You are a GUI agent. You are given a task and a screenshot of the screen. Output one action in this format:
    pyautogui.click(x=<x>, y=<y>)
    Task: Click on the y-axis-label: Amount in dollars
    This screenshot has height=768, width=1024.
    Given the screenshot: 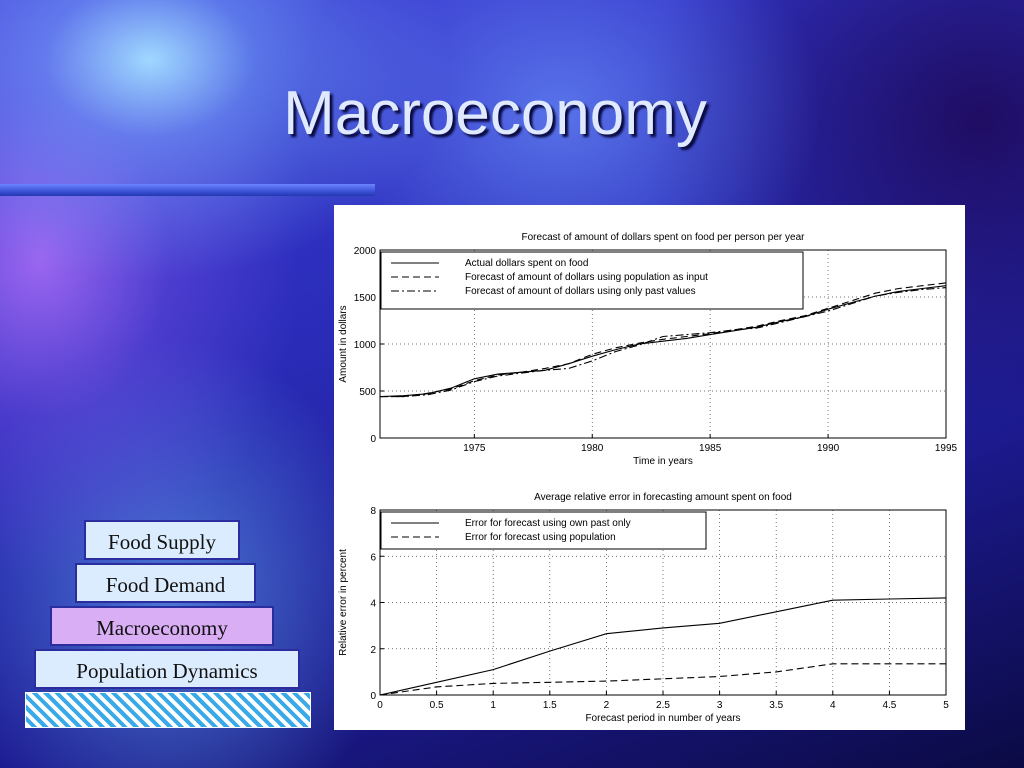 What is the action you would take?
    pyautogui.click(x=343, y=343)
    